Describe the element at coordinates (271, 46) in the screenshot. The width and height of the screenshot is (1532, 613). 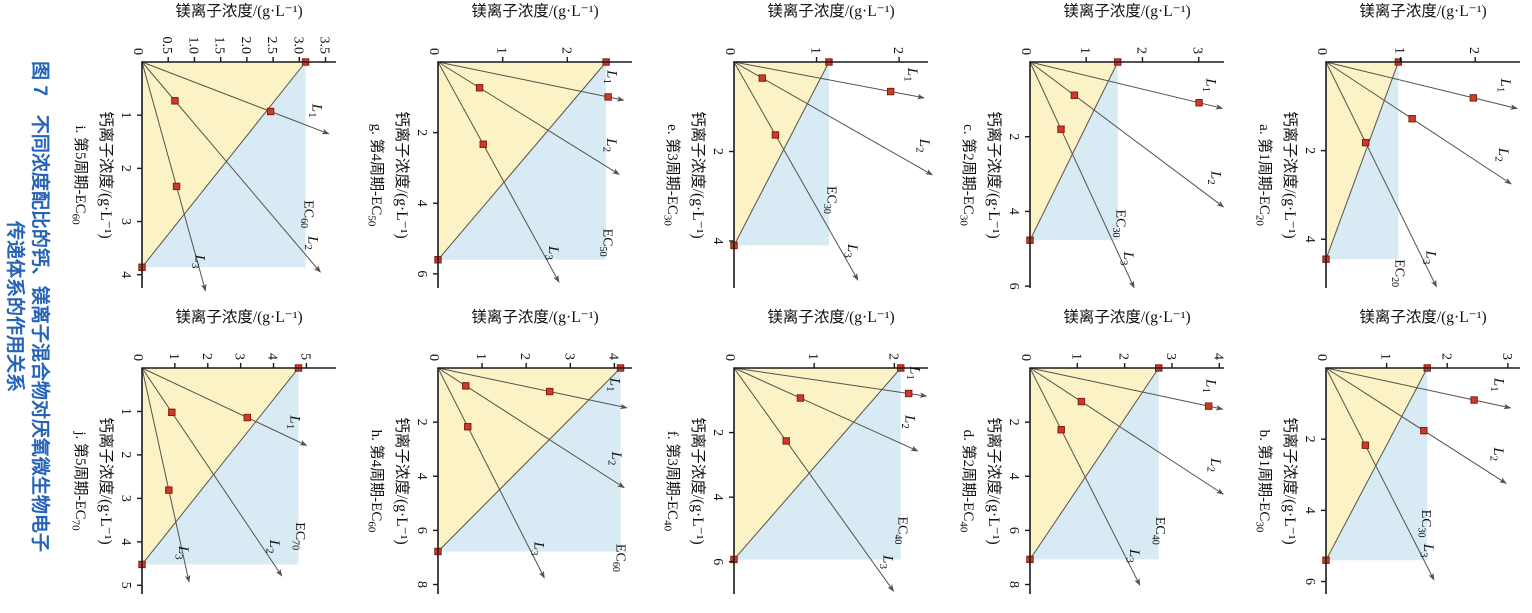
I see `y-tick-label: 2.5` at that location.